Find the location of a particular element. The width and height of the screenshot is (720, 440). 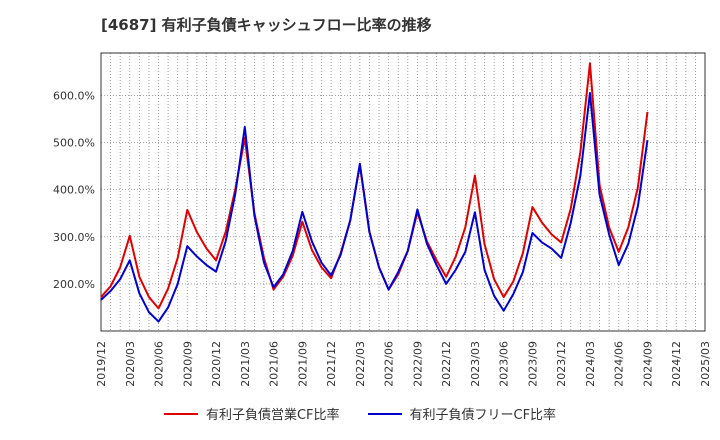

y-tick-label: 200.0% is located at coordinates (74, 284).